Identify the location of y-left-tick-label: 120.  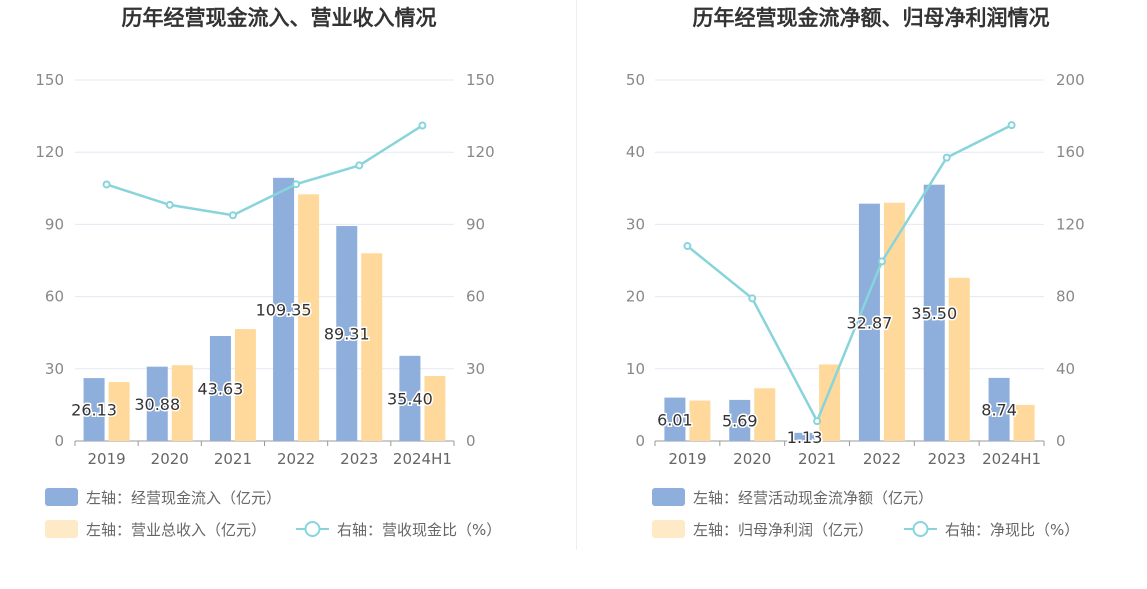
(49, 152).